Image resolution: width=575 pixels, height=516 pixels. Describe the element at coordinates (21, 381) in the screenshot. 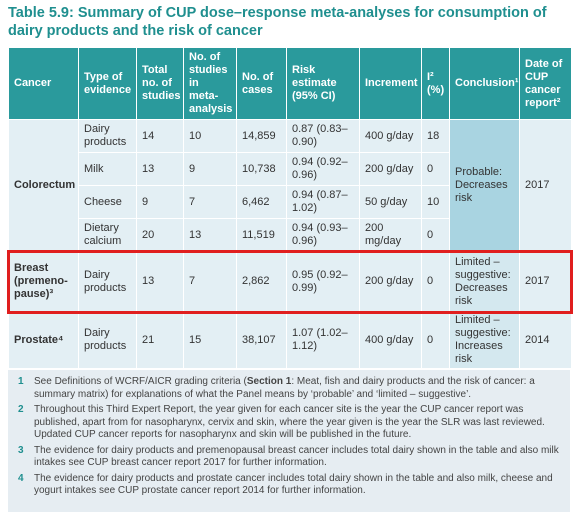

I see `footnote-number: 1` at that location.